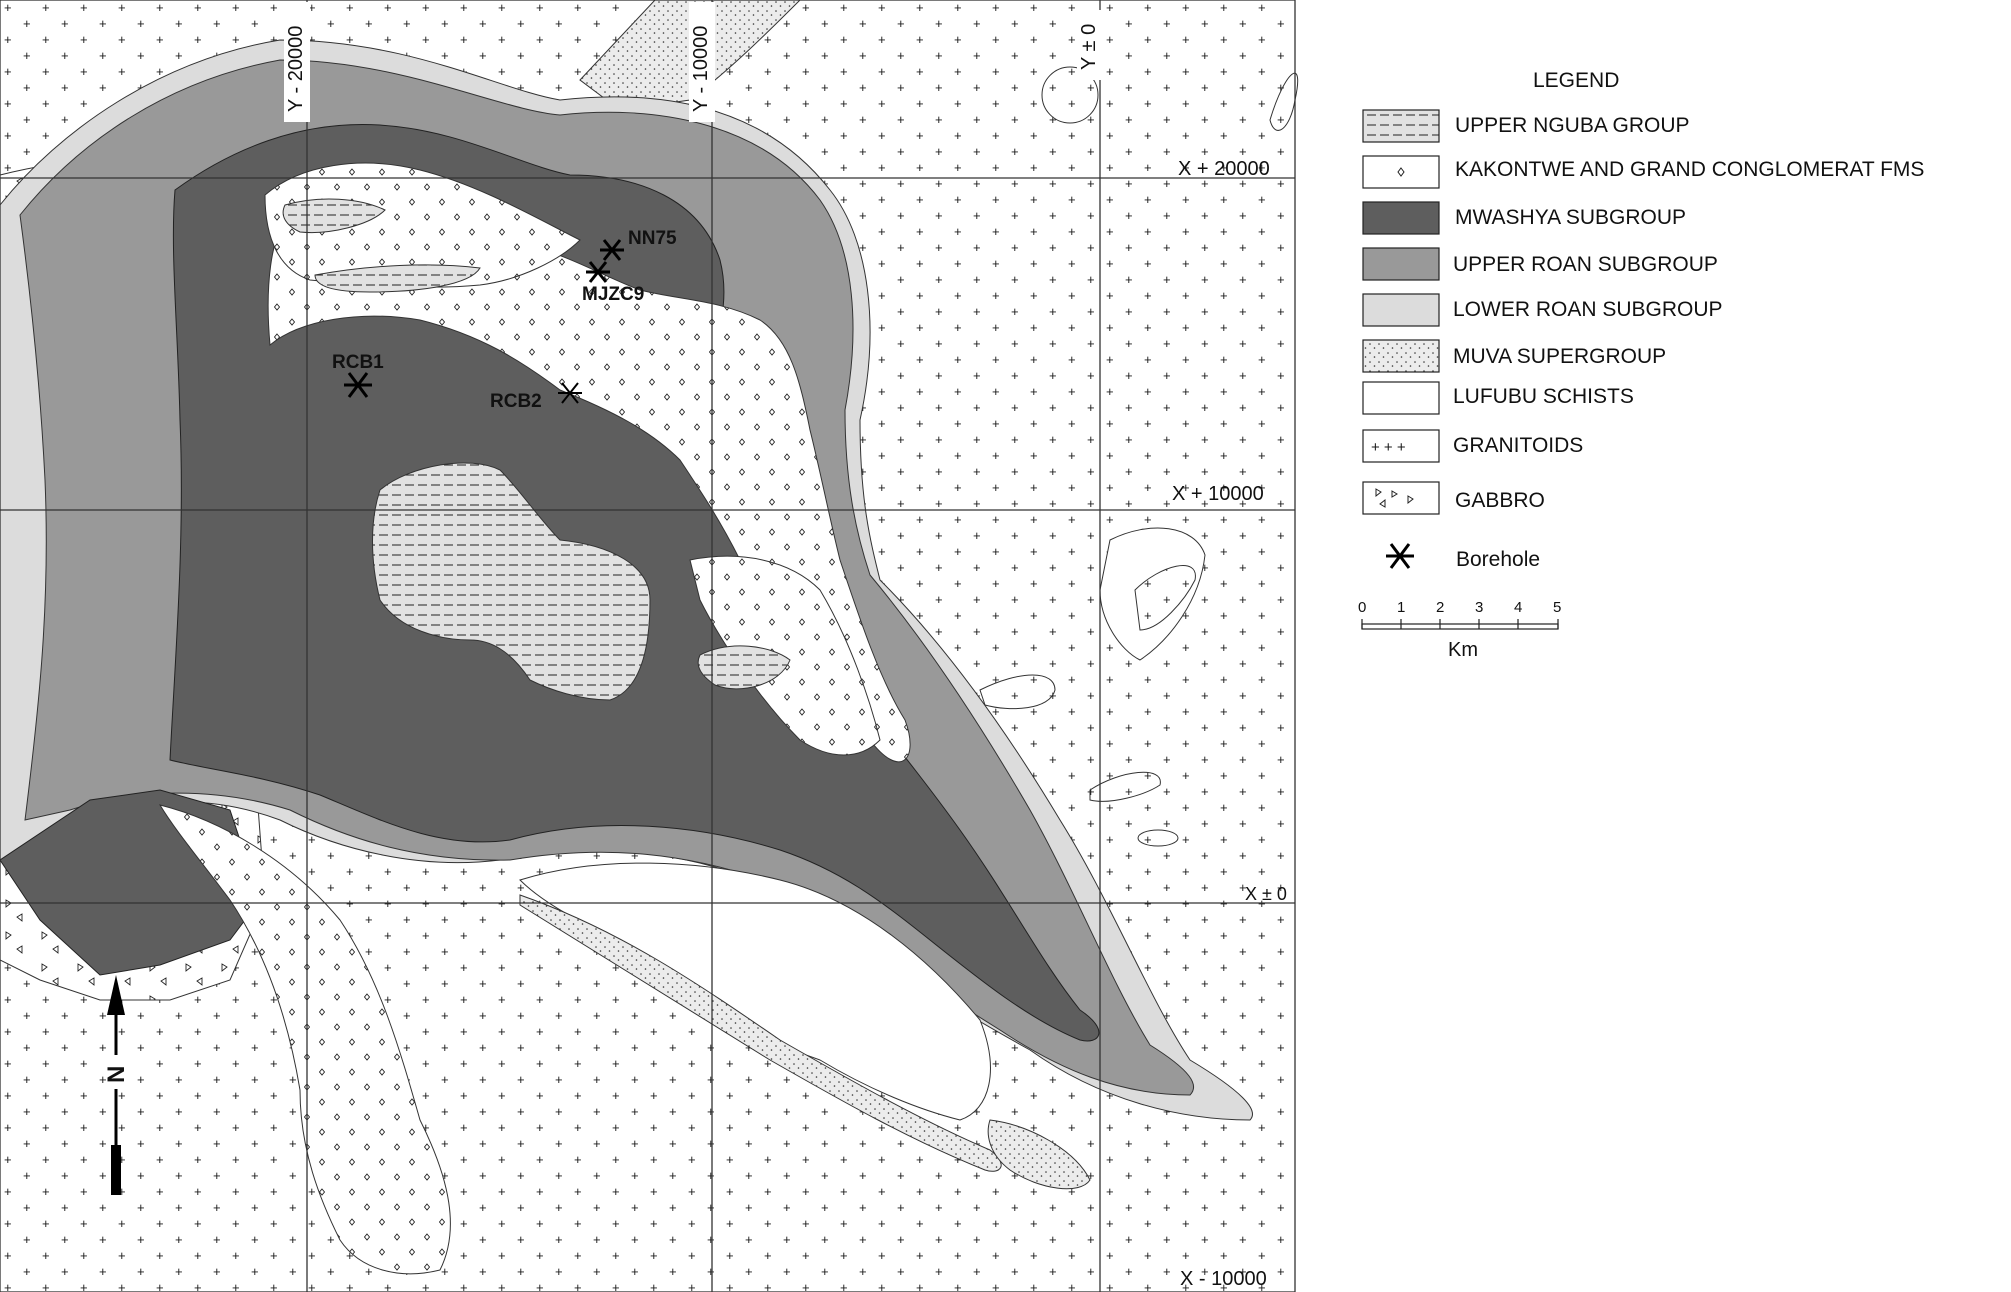  What do you see at coordinates (397, 278) in the screenshot?
I see `nguba-patch-n` at bounding box center [397, 278].